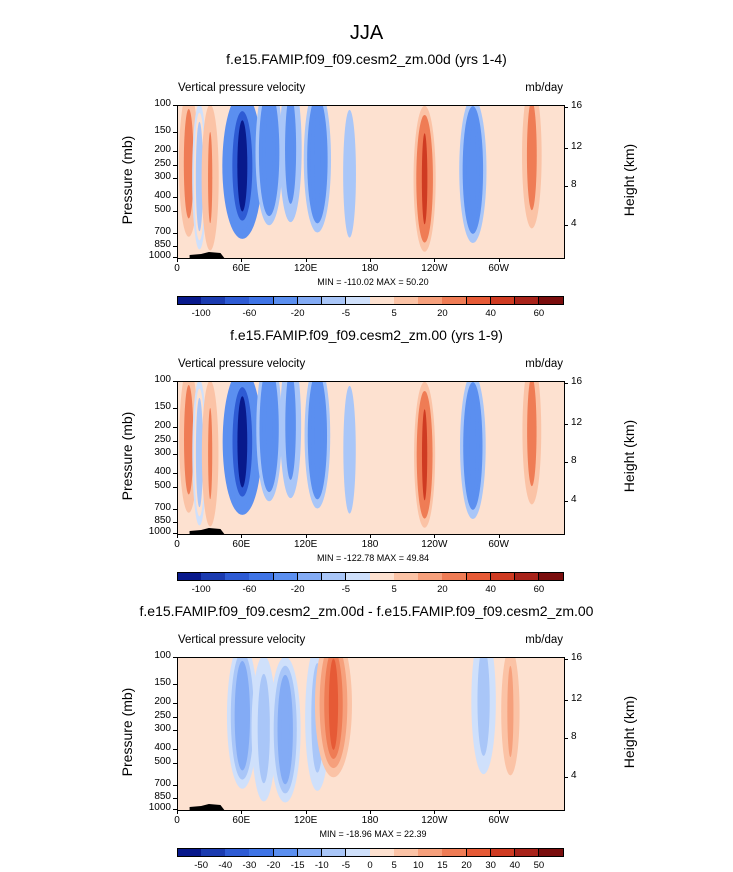  I want to click on y-right-tick-label: 8, so click(574, 461).